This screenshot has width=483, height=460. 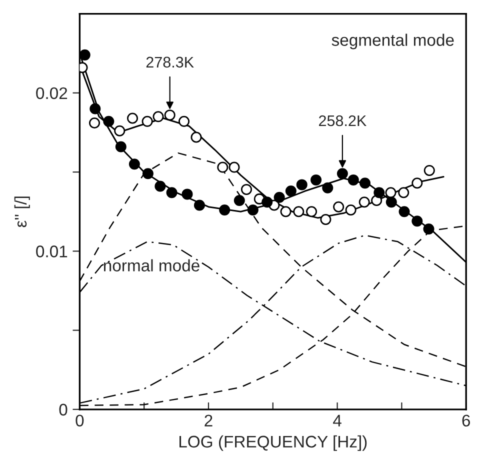 I want to click on y-axis-title: ε'' [/], so click(x=22, y=212).